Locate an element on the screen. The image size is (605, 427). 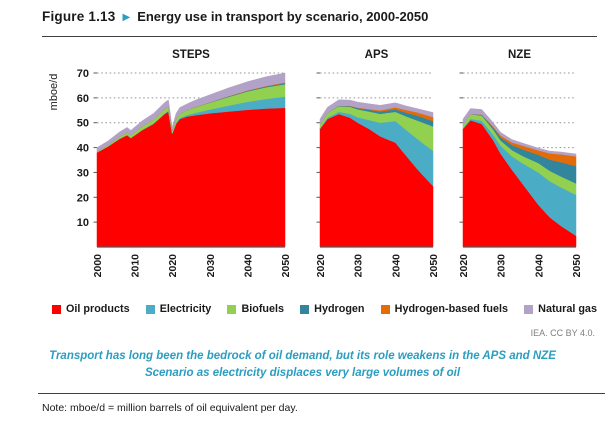
legend-label-hydrogen-based-fuels: Hydrogen-based fuels is located at coordinates (451, 309).